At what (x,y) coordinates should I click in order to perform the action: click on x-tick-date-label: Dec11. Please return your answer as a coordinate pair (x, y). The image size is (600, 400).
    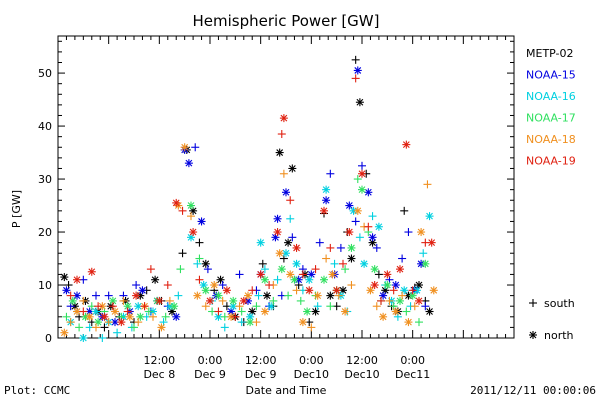
    Looking at the image, I should click on (412, 374).